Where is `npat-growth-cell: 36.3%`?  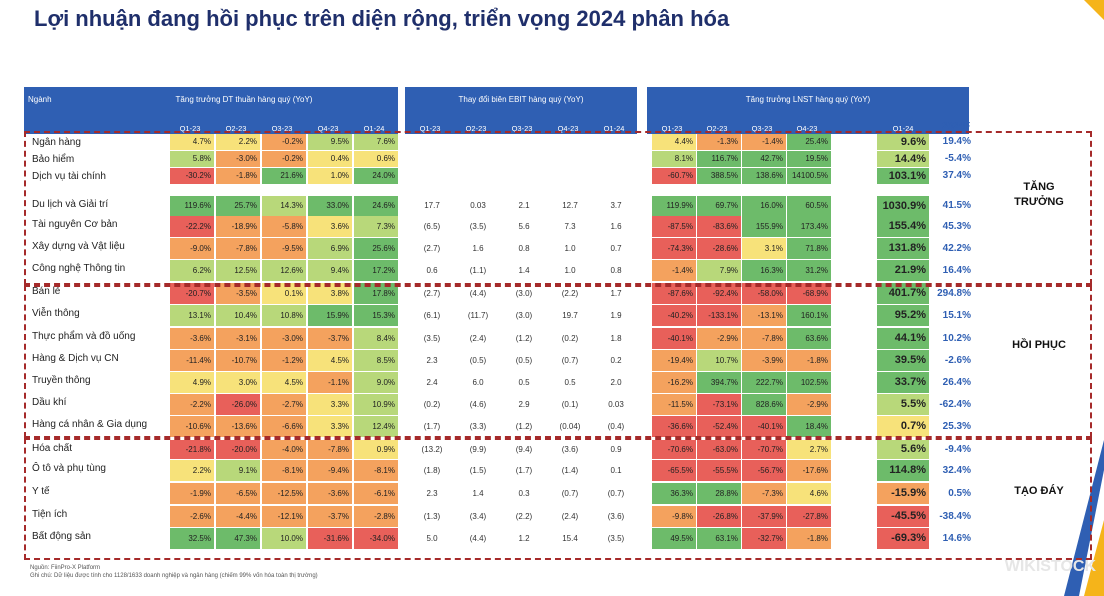 npat-growth-cell: 36.3% is located at coordinates (674, 493).